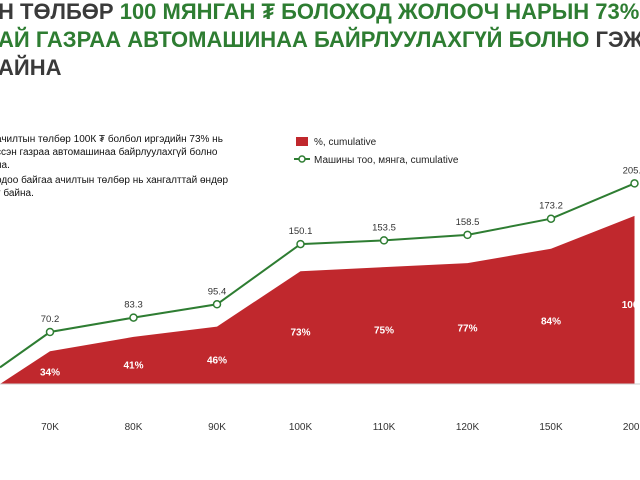 The image size is (640, 480). What do you see at coordinates (551, 321) in the screenshot?
I see `area-data-label: 84%` at bounding box center [551, 321].